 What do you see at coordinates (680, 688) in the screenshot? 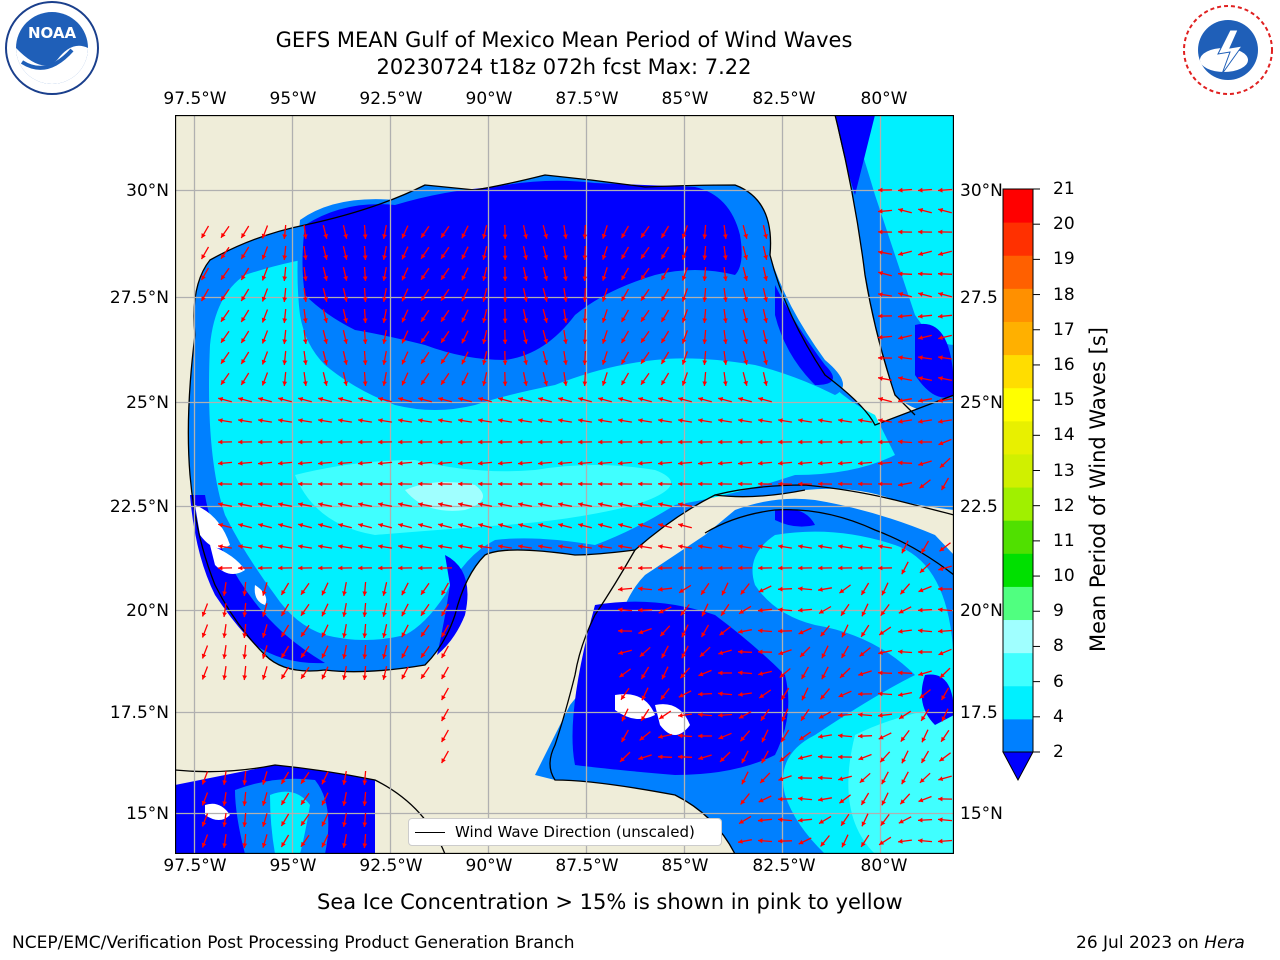
I see `caribbean-field-0-2s` at bounding box center [680, 688].